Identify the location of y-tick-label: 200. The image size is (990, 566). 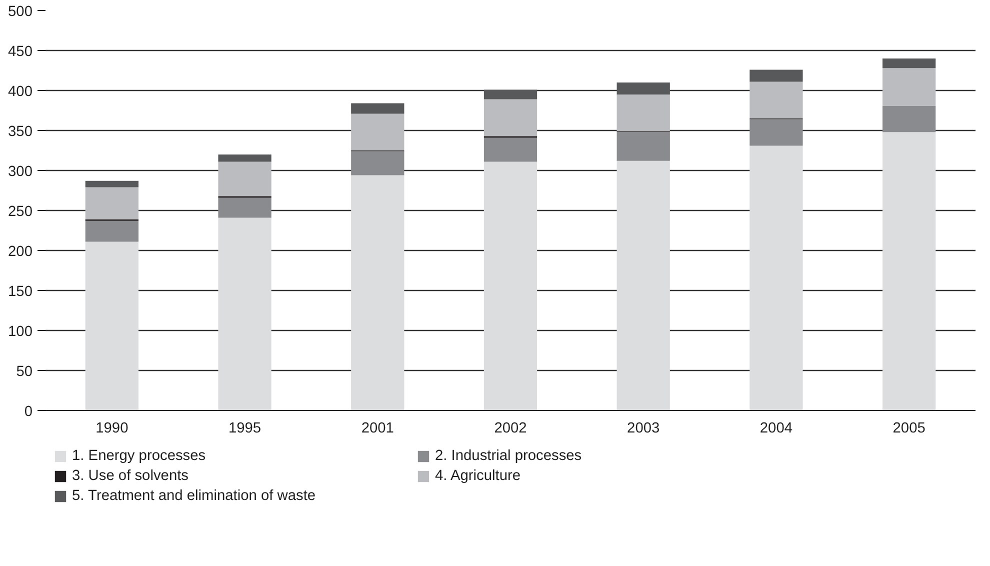
(20, 252).